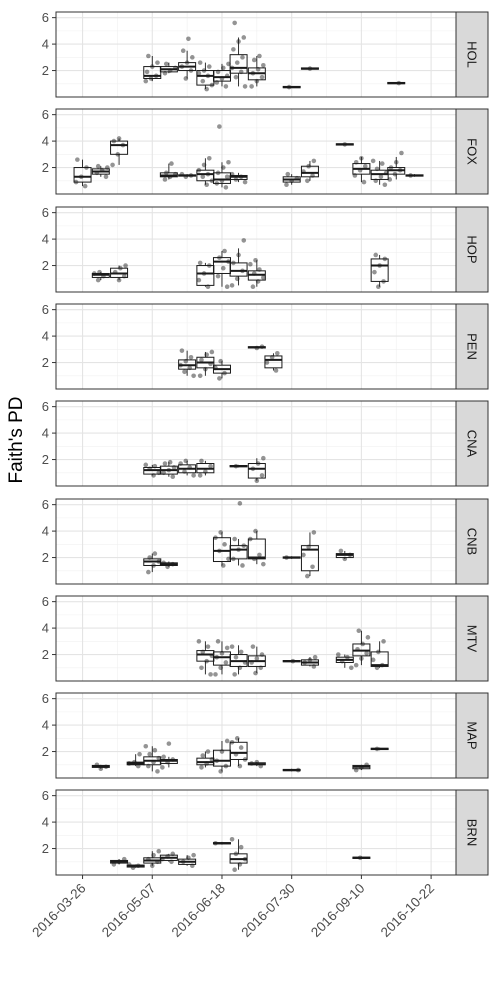 The height and width of the screenshot is (1005, 500). Describe the element at coordinates (472, 346) in the screenshot. I see `facet-strip-label: PEN` at that location.